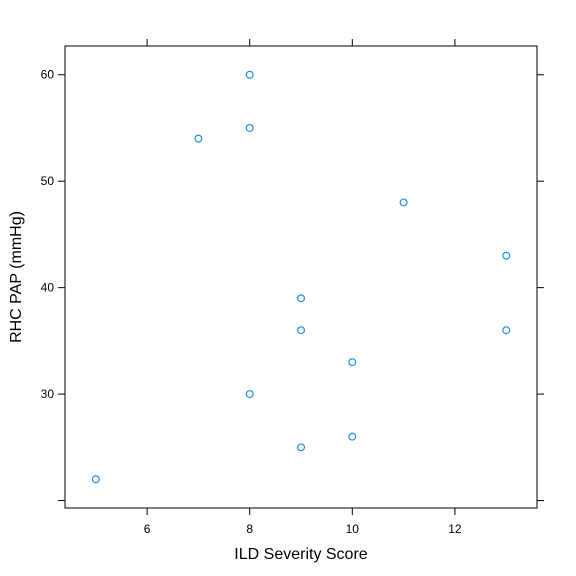  What do you see at coordinates (48, 394) in the screenshot?
I see `y-tick-label: 30` at bounding box center [48, 394].